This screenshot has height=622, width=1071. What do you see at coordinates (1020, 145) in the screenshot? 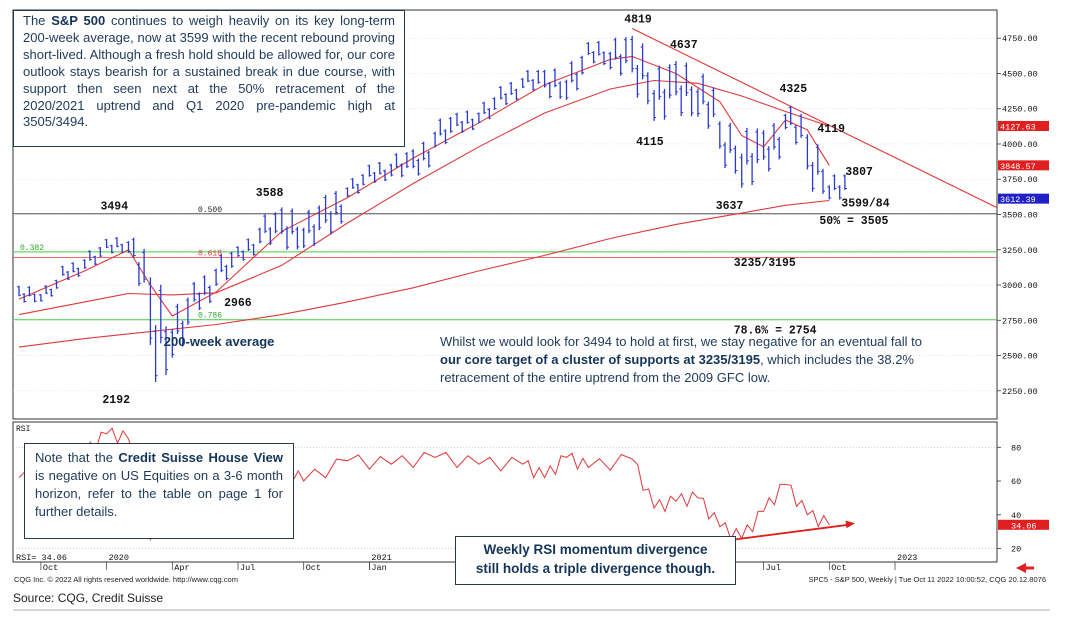
I see `price-tick-label: 4000.00` at bounding box center [1020, 145].